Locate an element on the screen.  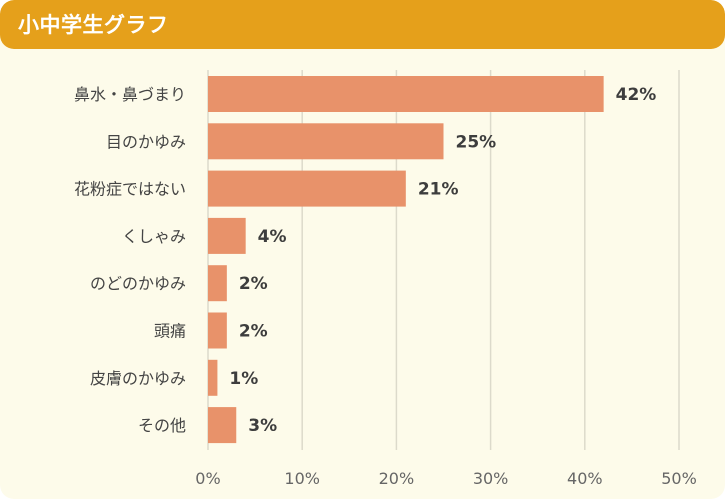
data-label: 3% is located at coordinates (262, 426).